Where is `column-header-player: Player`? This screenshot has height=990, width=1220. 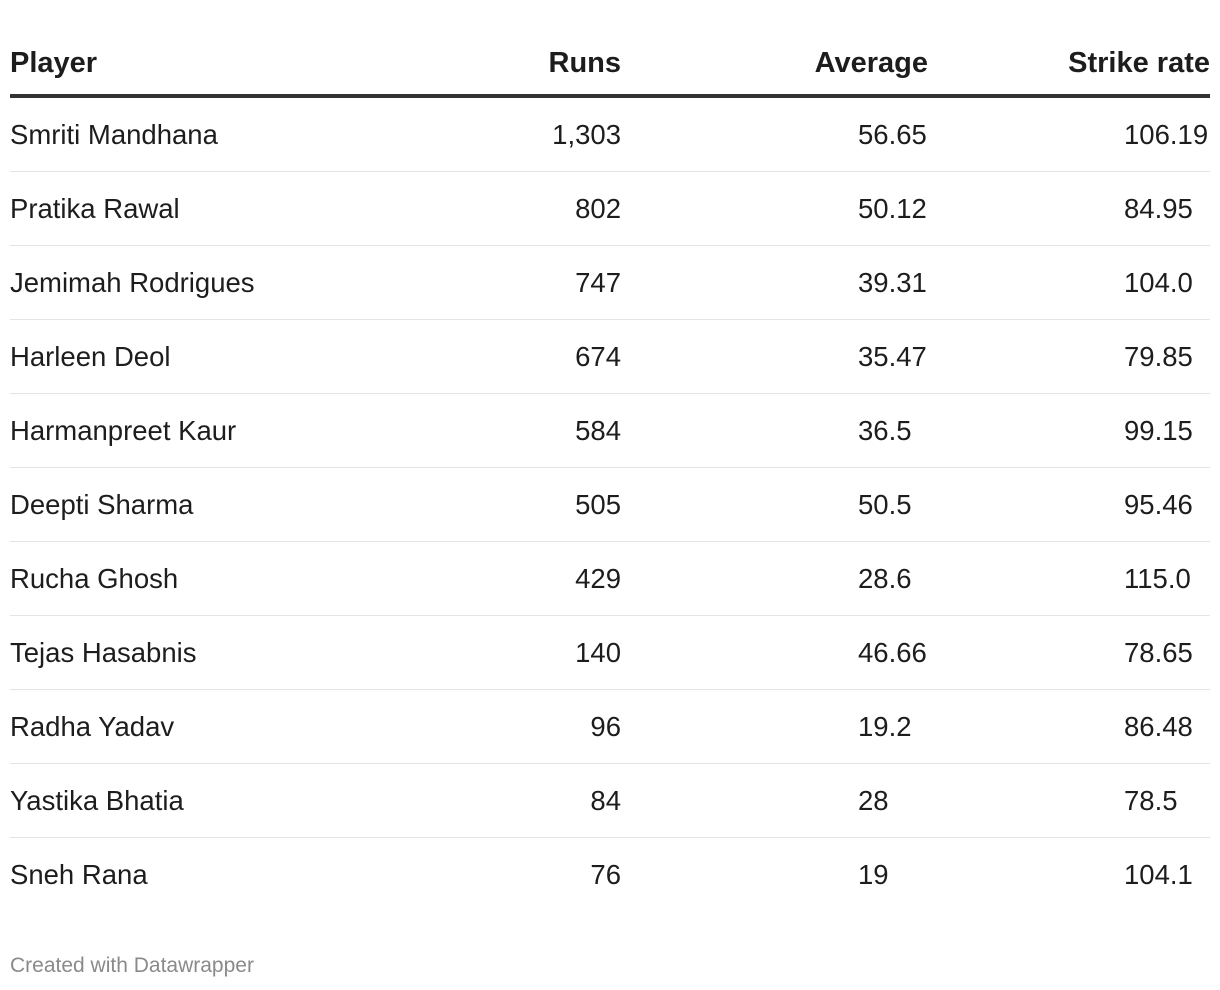 column-header-player: Player is located at coordinates (210, 64).